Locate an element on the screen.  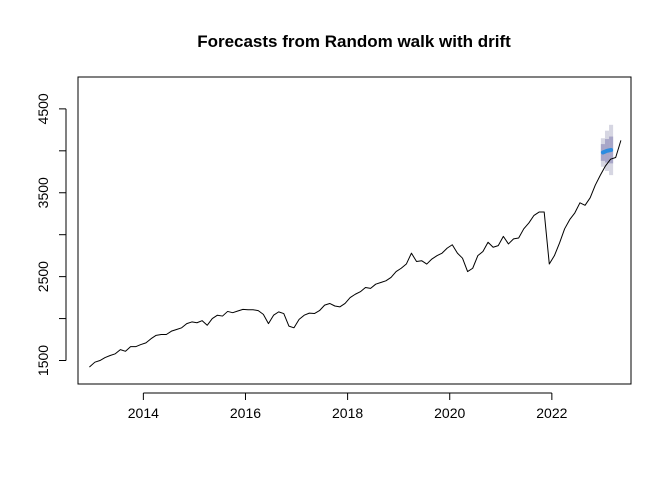
chart-title: Forecasts from Random walk with drift is located at coordinates (354, 41).